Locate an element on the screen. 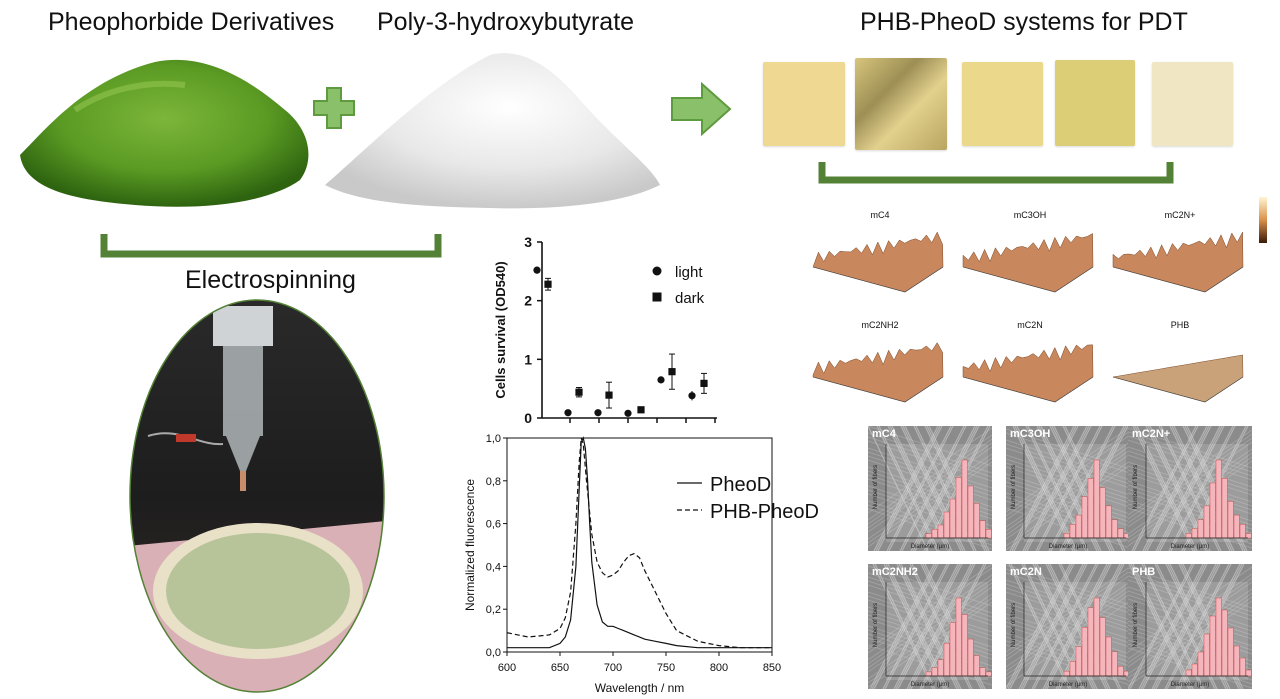  y-tick-label: 2 is located at coordinates (528, 301).